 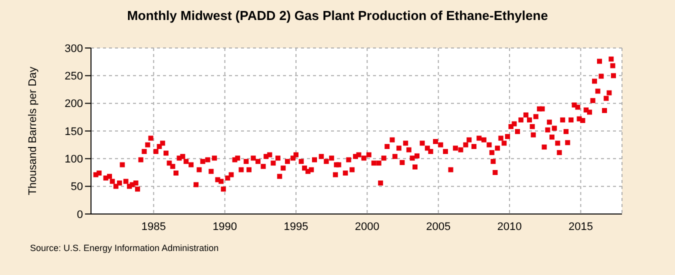 What do you see at coordinates (153, 226) in the screenshot?
I see `x-tick-label: 1985` at bounding box center [153, 226].